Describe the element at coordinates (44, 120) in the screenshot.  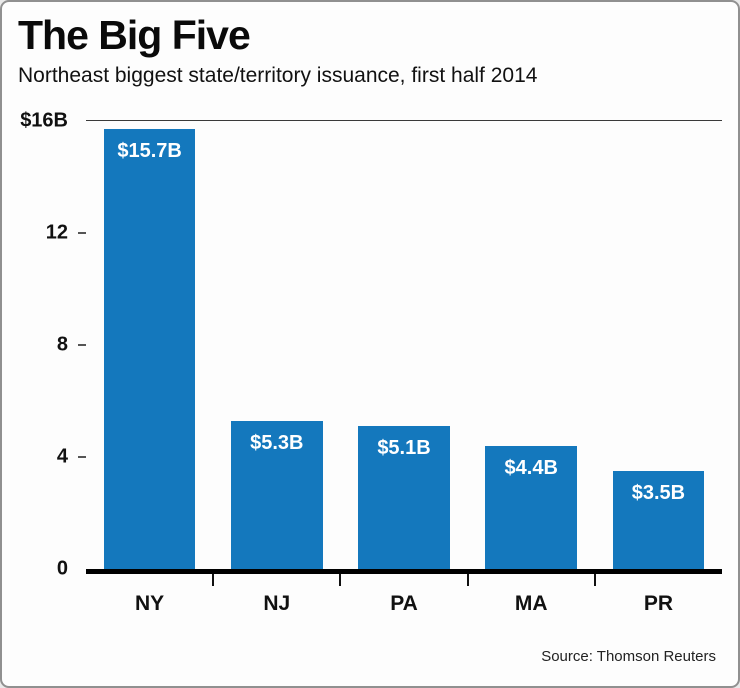
I see `y-tick-label: $16B` at that location.